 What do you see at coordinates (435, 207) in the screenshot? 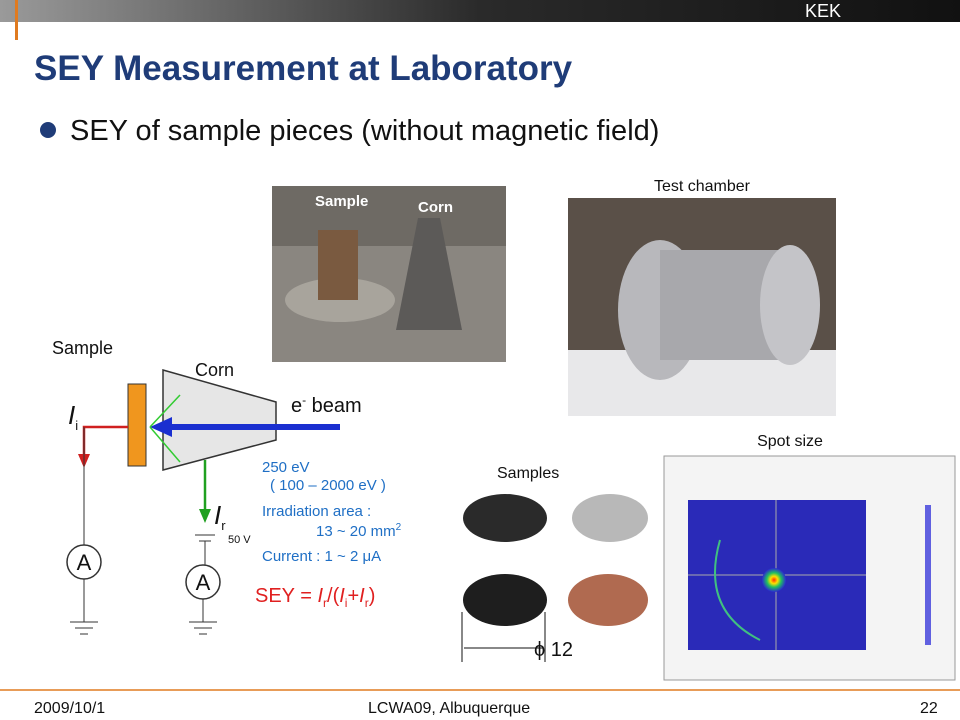
I see `photo-label: Corn` at bounding box center [435, 207].